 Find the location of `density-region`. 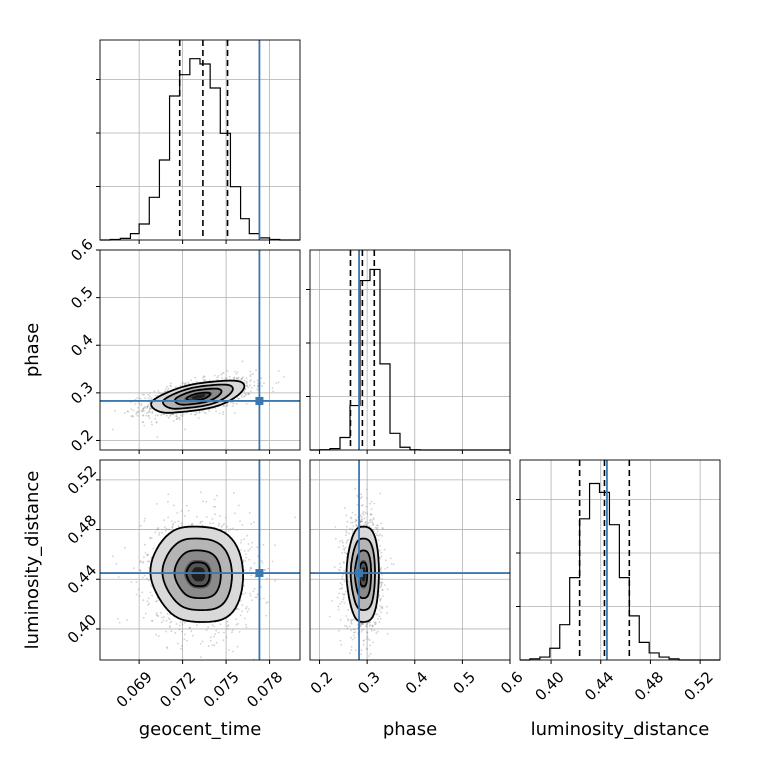

density-region is located at coordinates (198, 574).